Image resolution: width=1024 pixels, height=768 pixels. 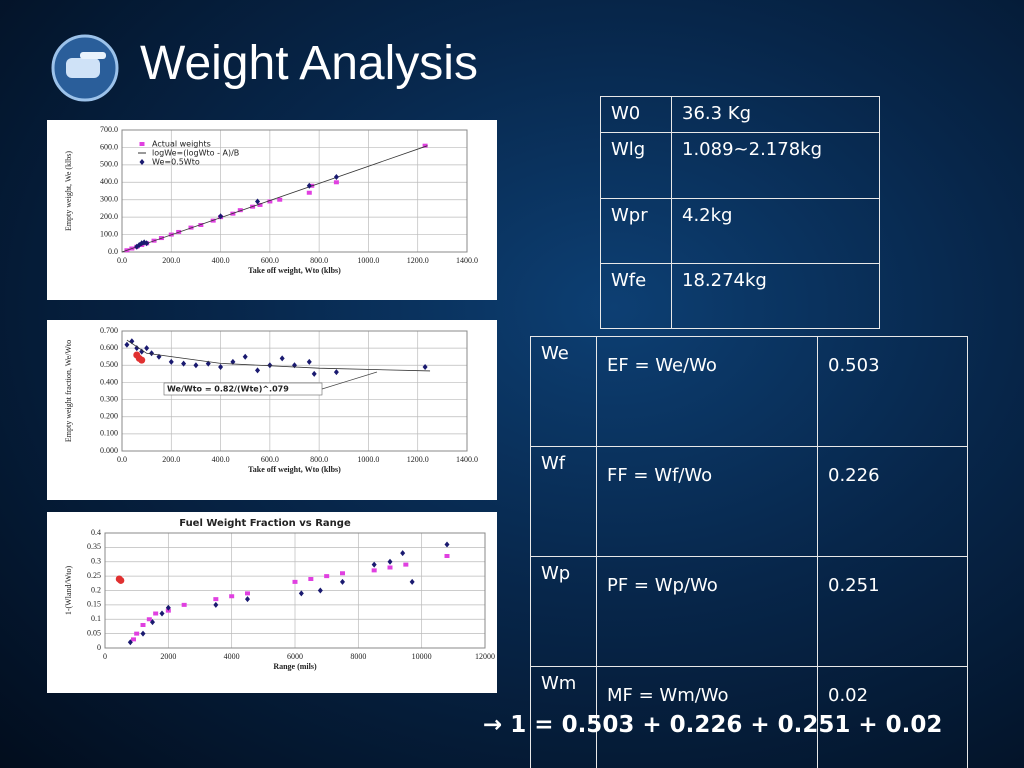 What do you see at coordinates (775, 296) in the screenshot?
I see `table-cell: 18.274kg` at bounding box center [775, 296].